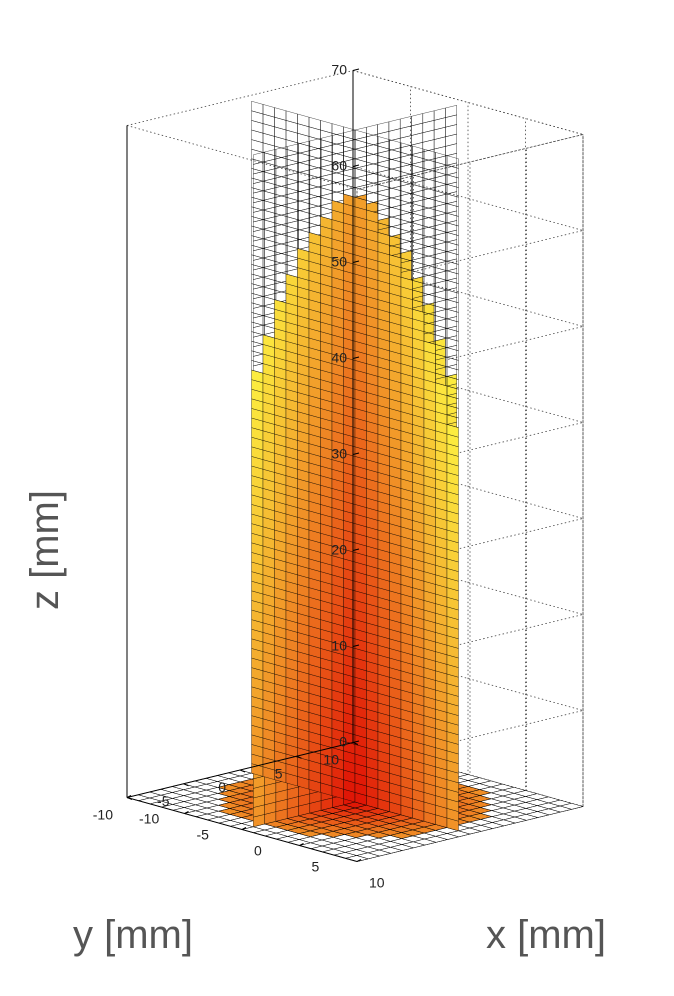 This screenshot has width=674, height=996. Describe the element at coordinates (571, 806) in the screenshot. I see `floor-cell` at that location.